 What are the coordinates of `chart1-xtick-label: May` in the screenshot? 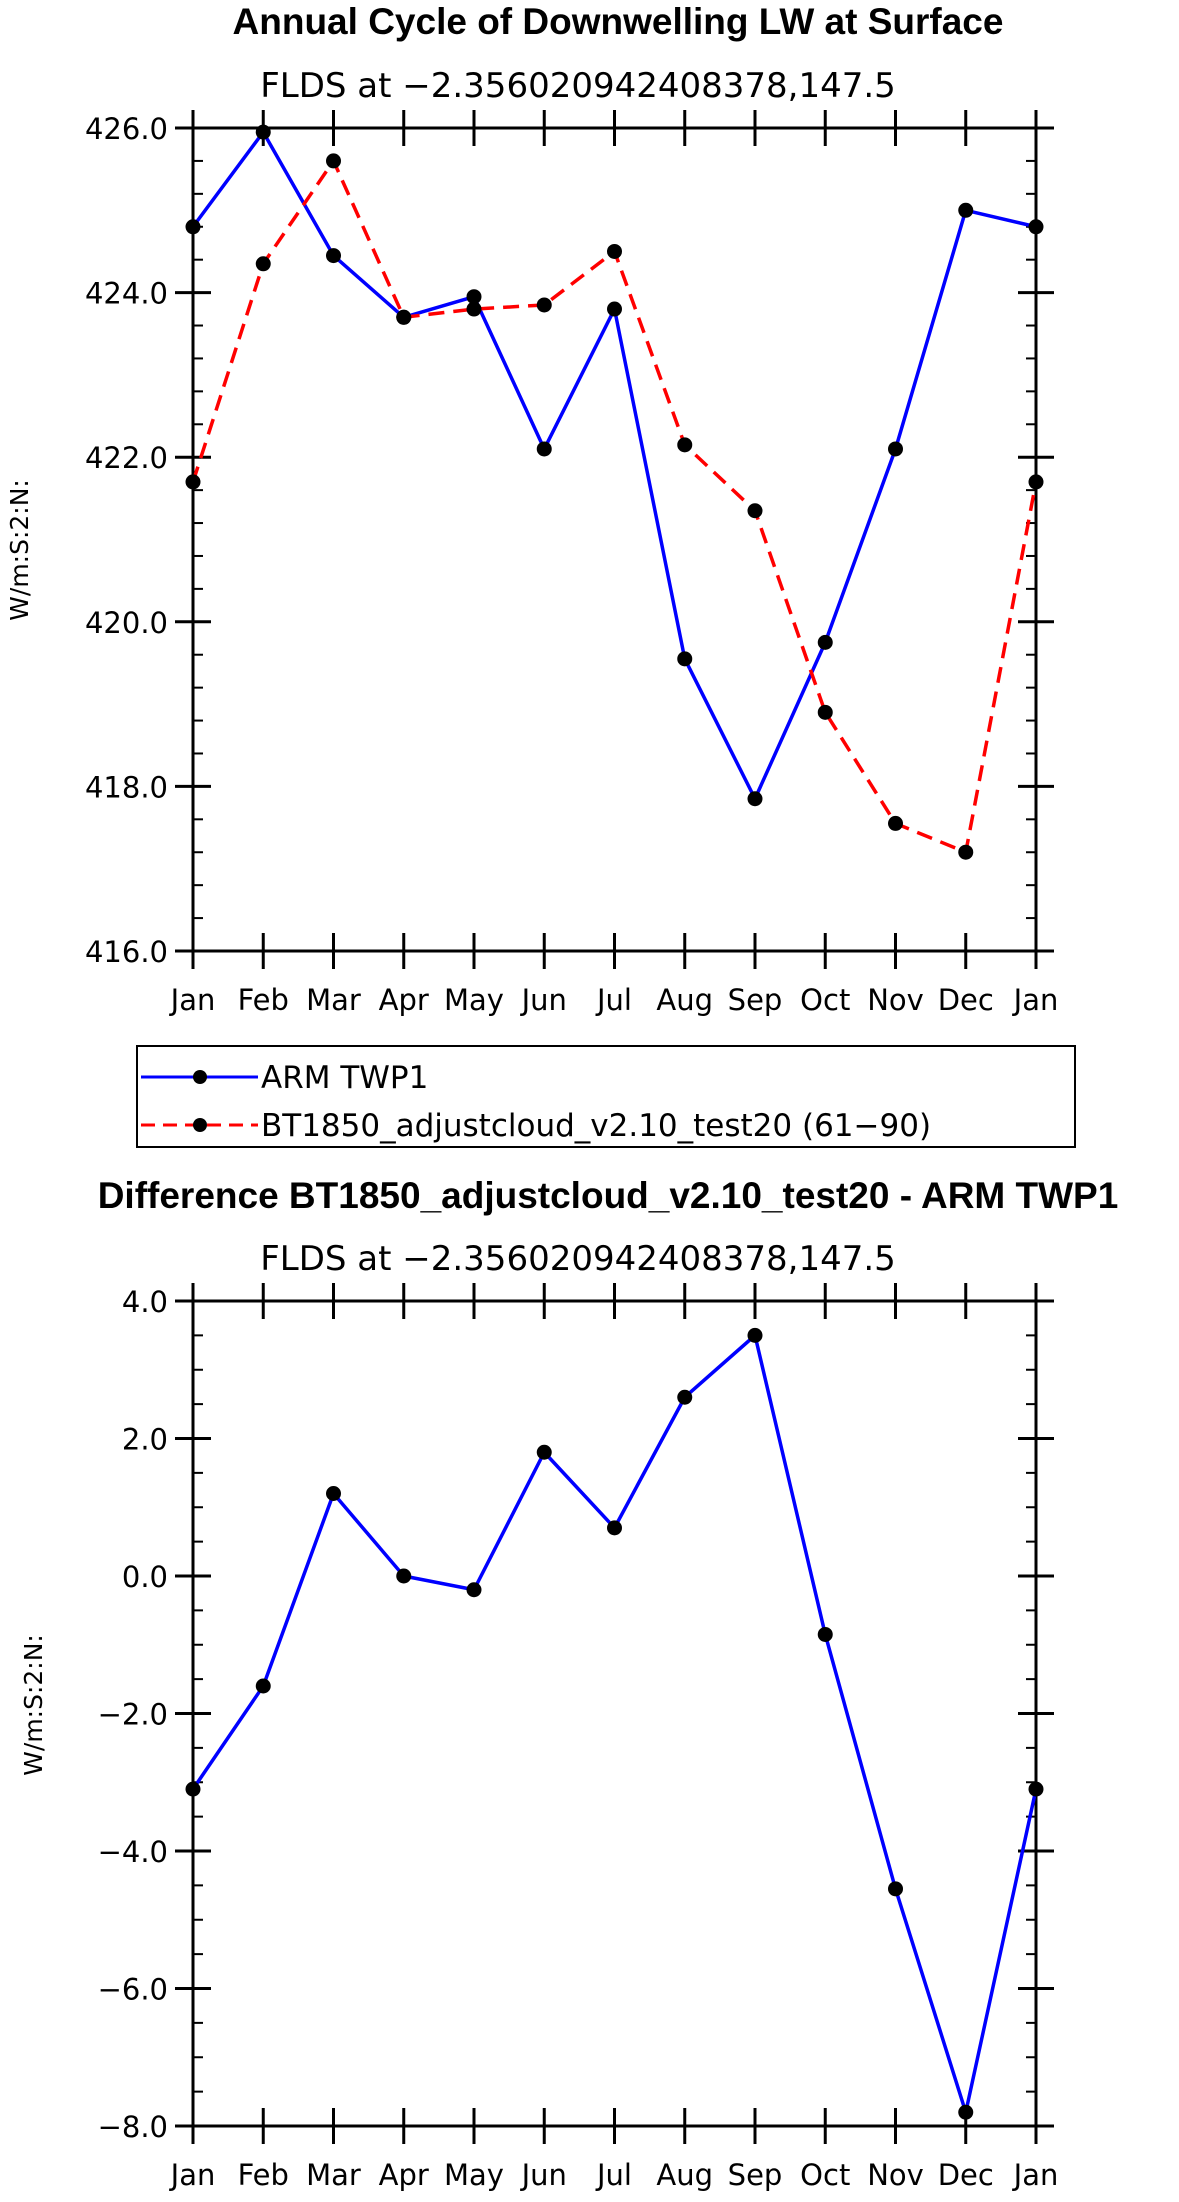 It's located at (474, 1000).